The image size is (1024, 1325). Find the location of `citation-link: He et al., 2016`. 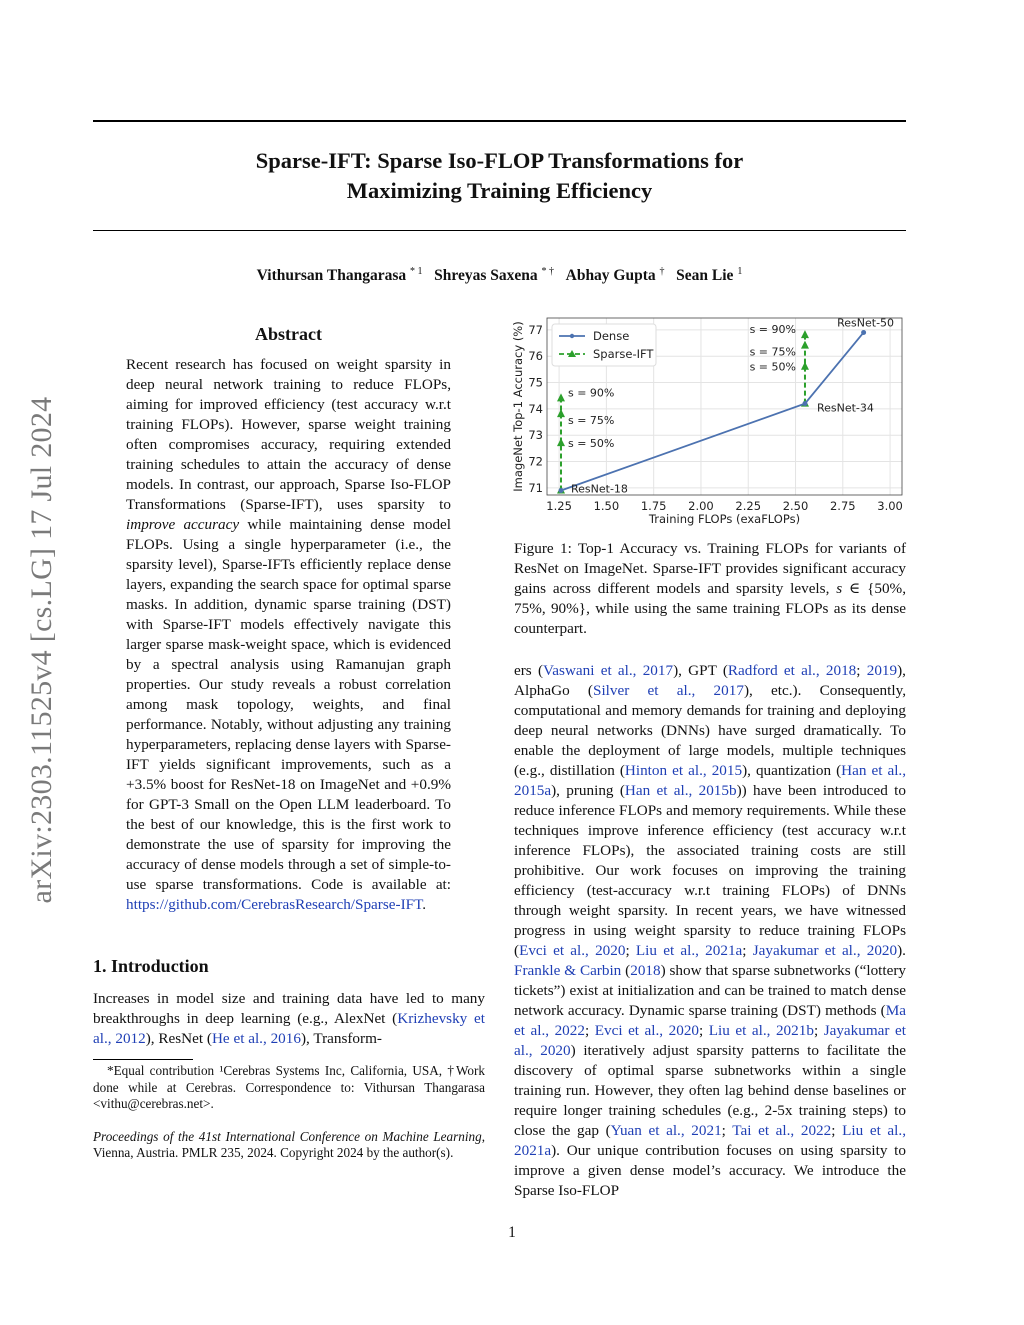

citation-link: He et al., 2016 is located at coordinates (256, 1038).